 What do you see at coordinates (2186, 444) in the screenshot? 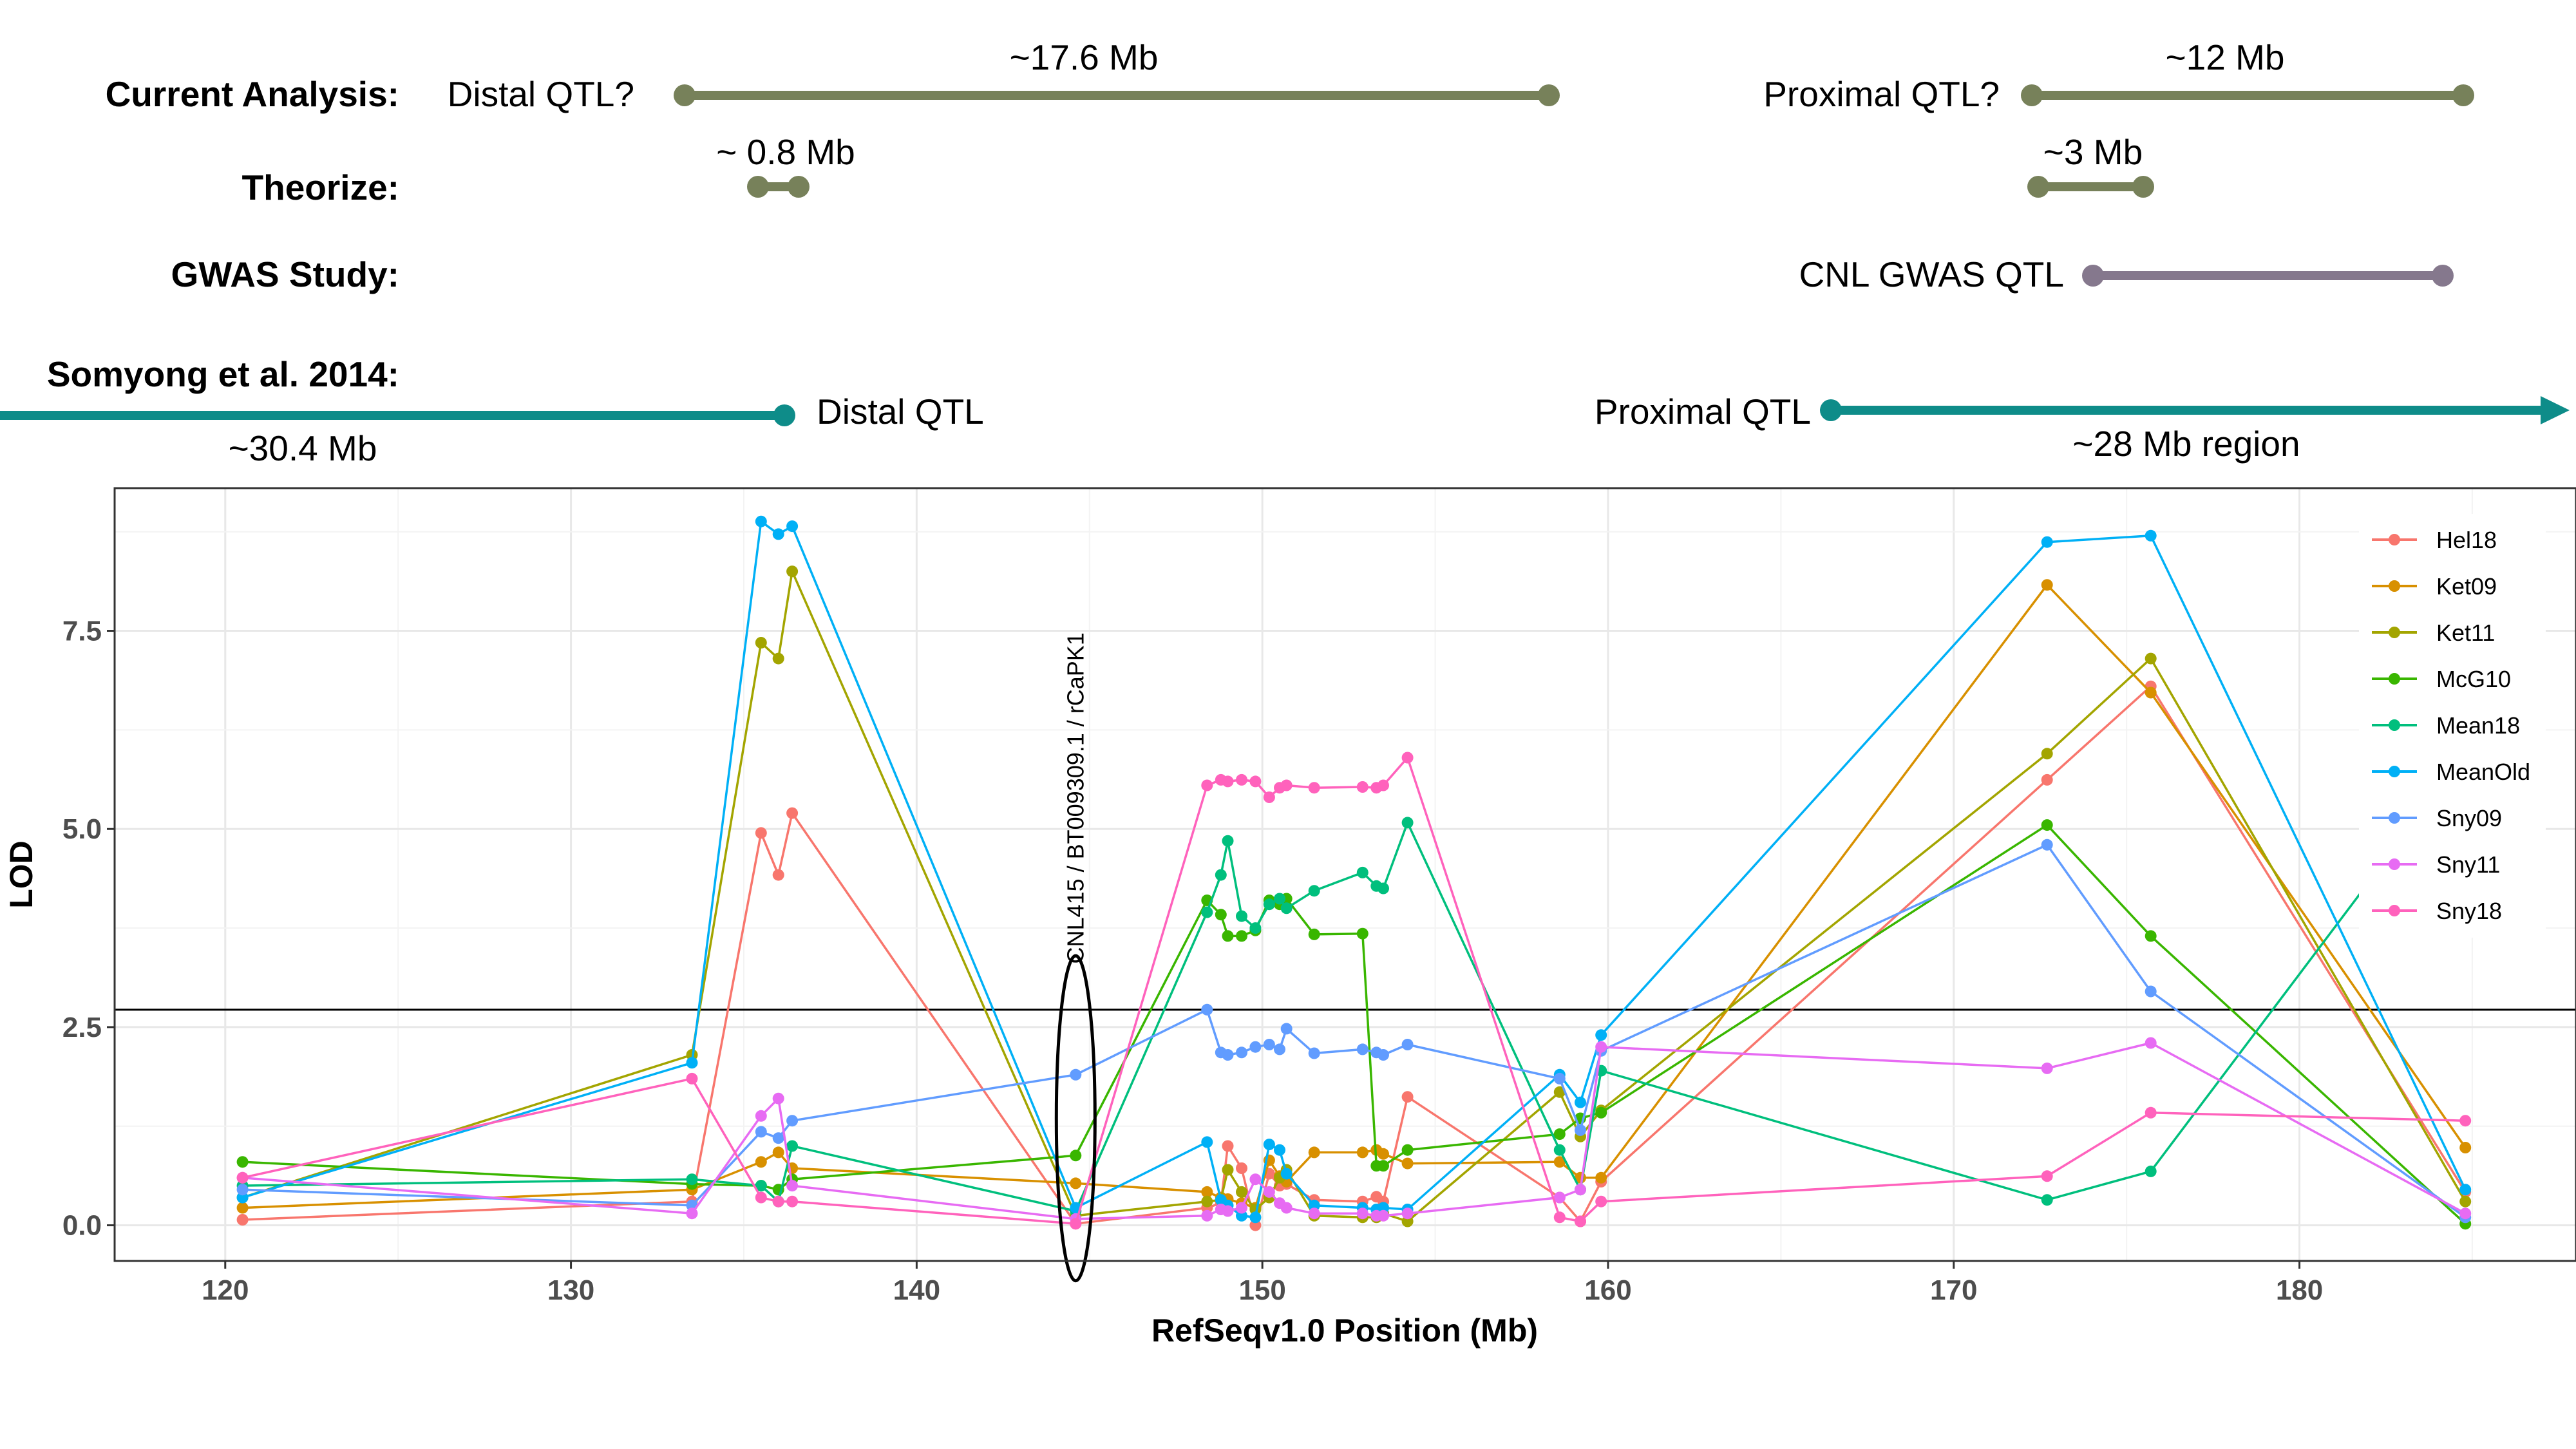
I see `somyong-proximal-size-label: ~28 Mb region` at bounding box center [2186, 444].